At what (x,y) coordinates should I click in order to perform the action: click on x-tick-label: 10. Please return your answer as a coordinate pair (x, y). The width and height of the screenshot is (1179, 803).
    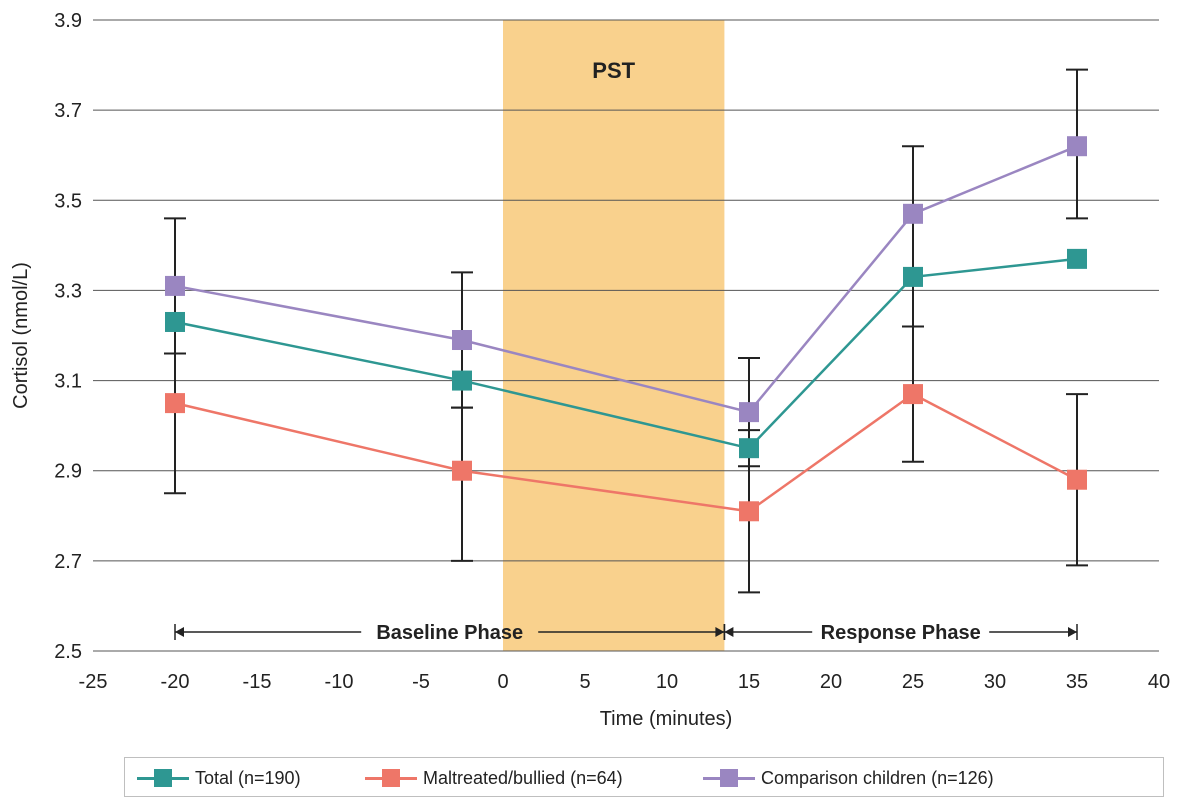
    Looking at the image, I should click on (667, 682).